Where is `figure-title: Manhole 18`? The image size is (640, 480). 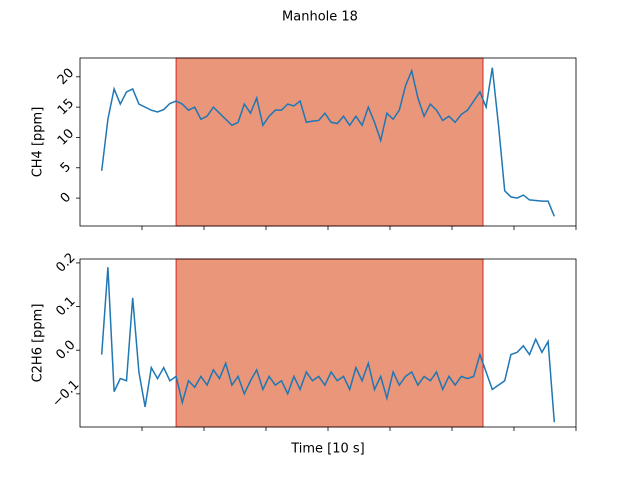 figure-title: Manhole 18 is located at coordinates (320, 17).